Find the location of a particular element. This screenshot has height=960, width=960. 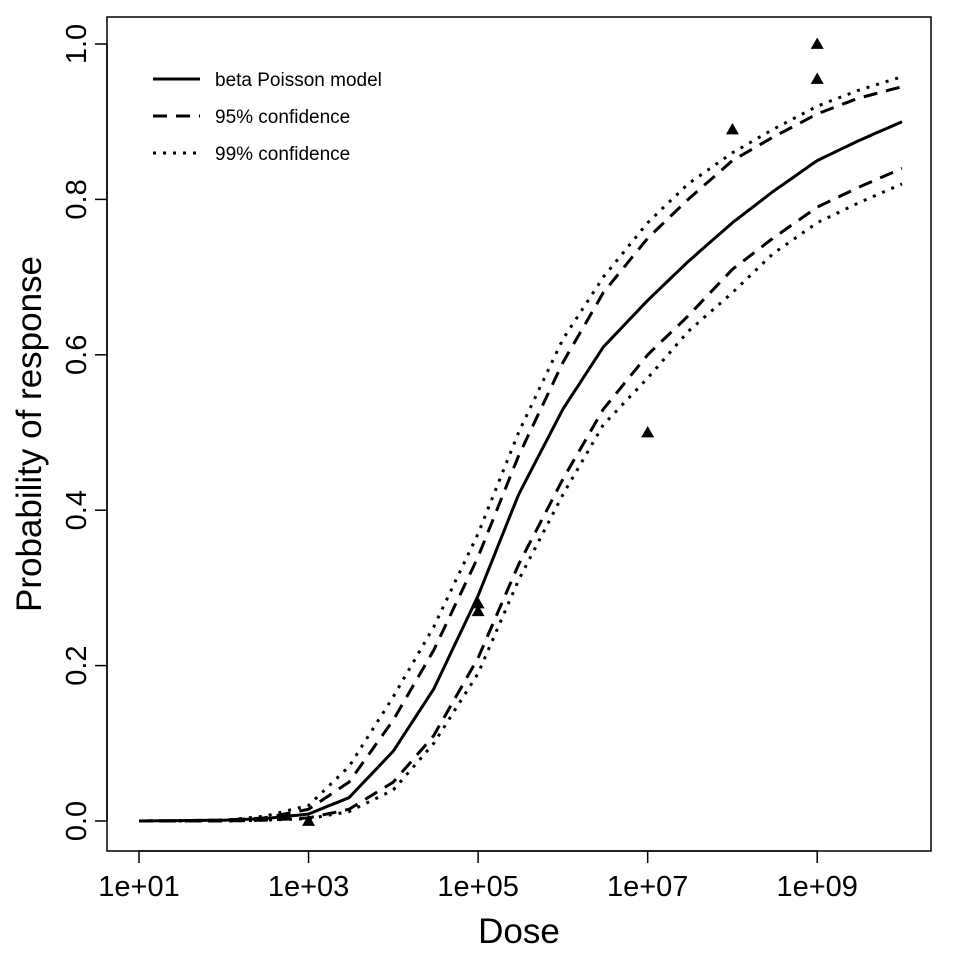

y-tick-label: 0.0 is located at coordinates (77, 821).